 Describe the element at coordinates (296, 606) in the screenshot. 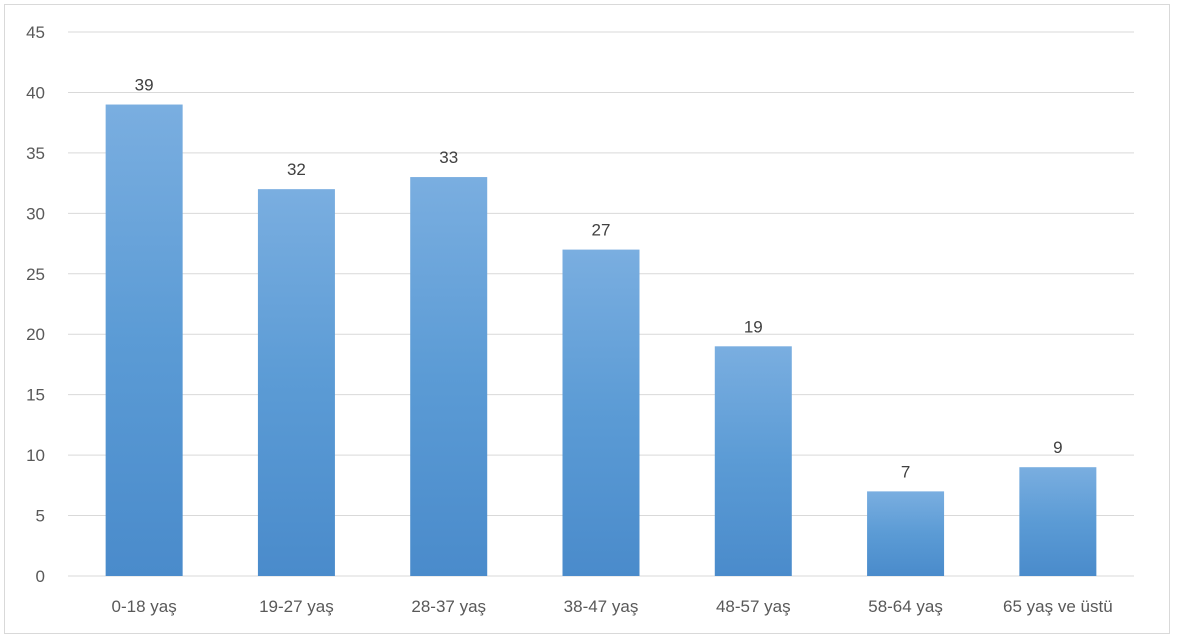

I see `x-category-label: 19-27 yaş` at that location.